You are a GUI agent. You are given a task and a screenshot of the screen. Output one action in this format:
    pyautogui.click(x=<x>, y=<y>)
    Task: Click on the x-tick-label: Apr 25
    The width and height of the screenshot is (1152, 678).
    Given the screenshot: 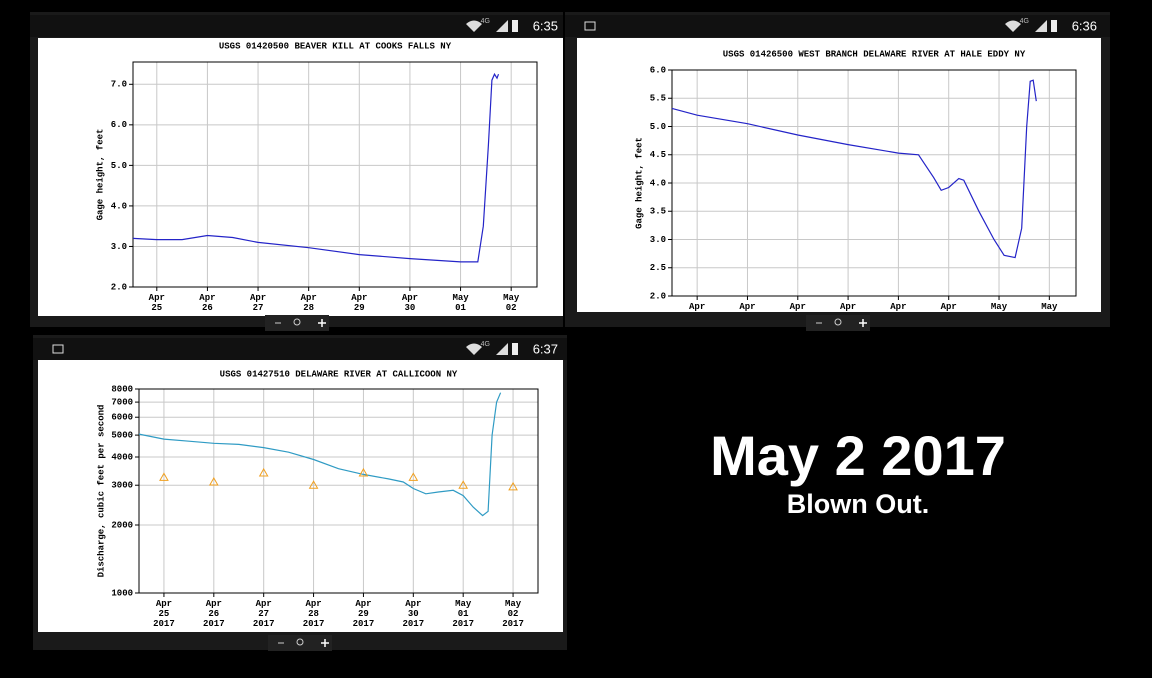 What is the action you would take?
    pyautogui.click(x=156, y=303)
    